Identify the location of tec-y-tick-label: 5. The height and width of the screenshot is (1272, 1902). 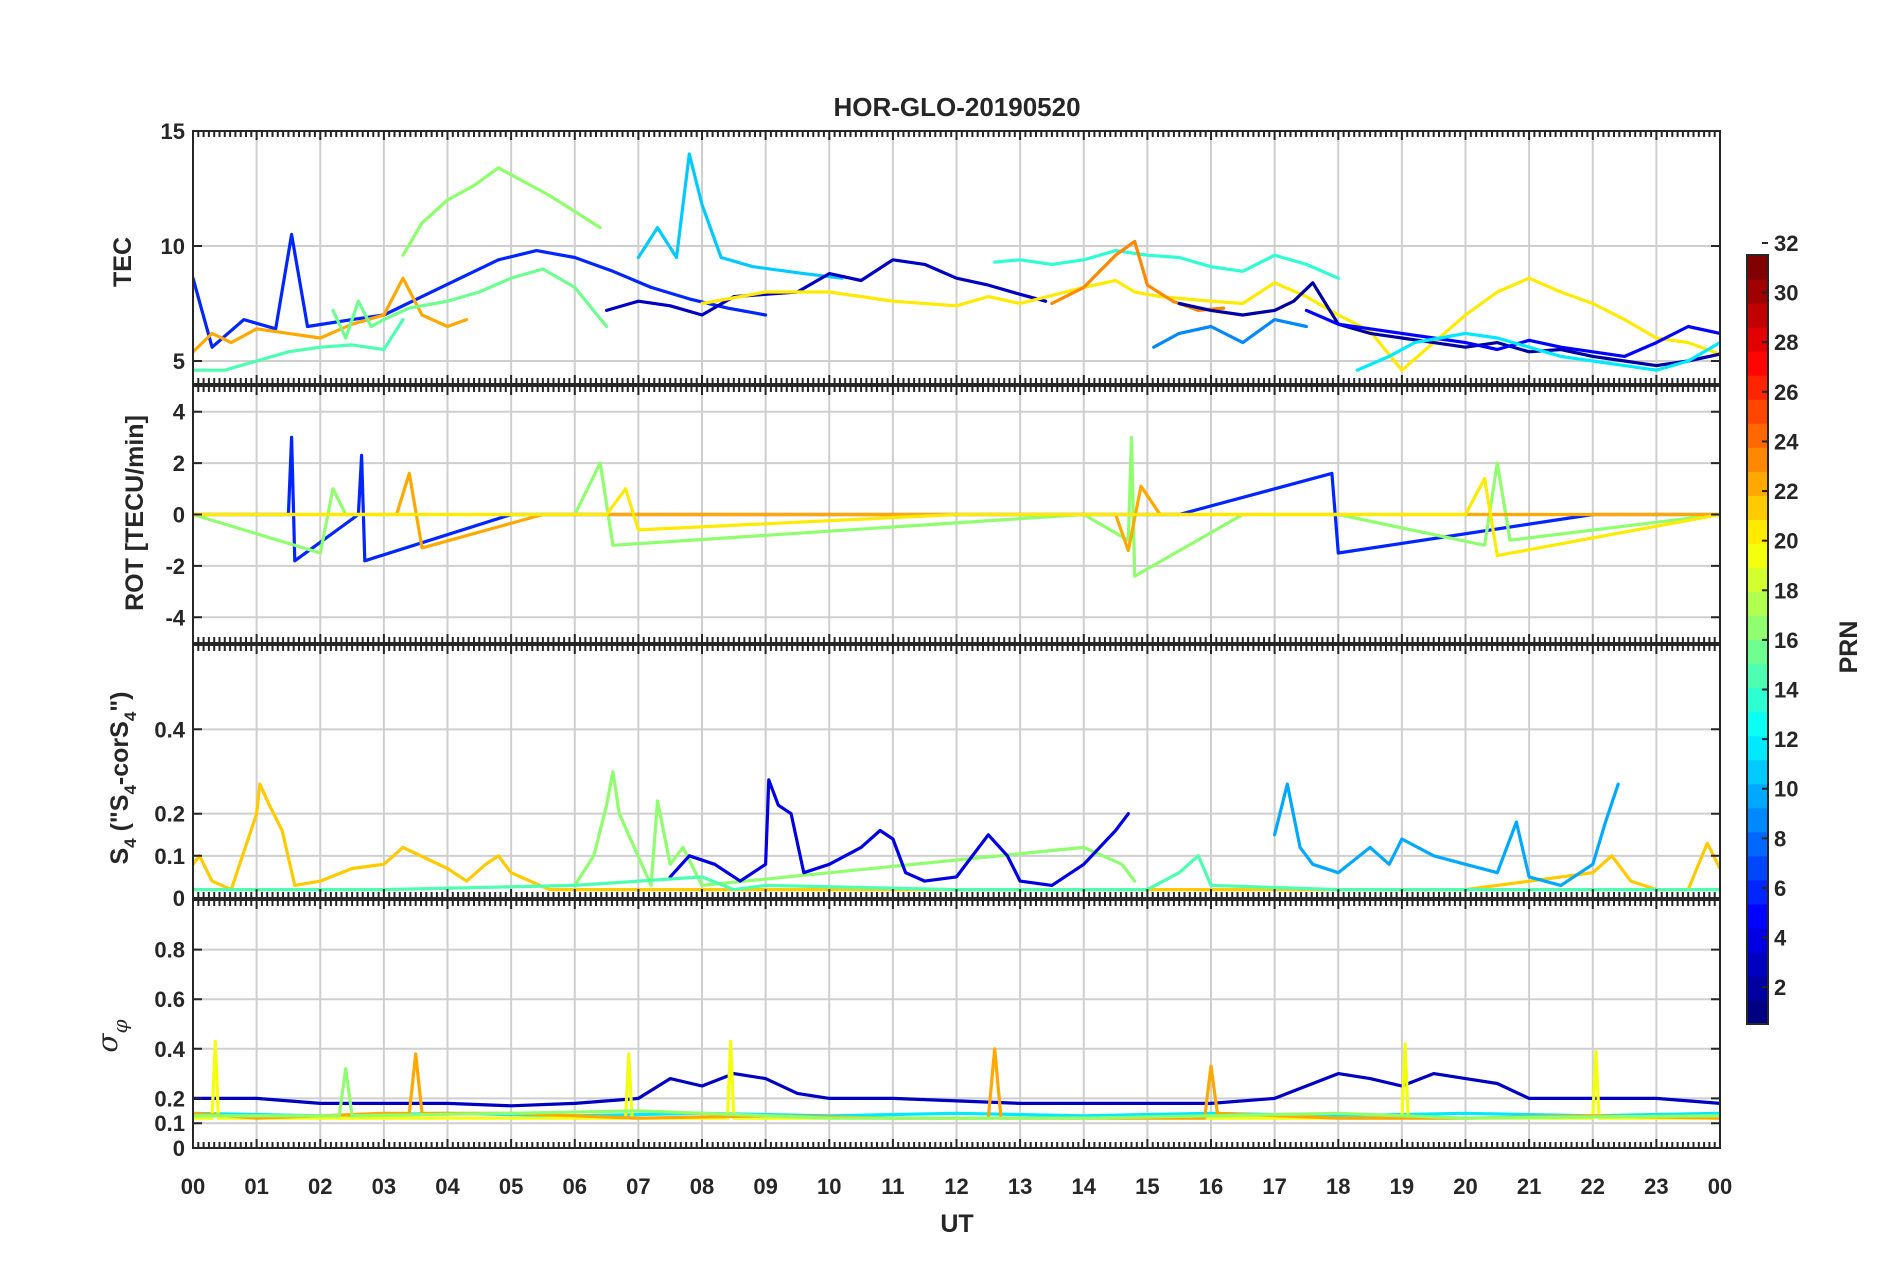
(179, 361).